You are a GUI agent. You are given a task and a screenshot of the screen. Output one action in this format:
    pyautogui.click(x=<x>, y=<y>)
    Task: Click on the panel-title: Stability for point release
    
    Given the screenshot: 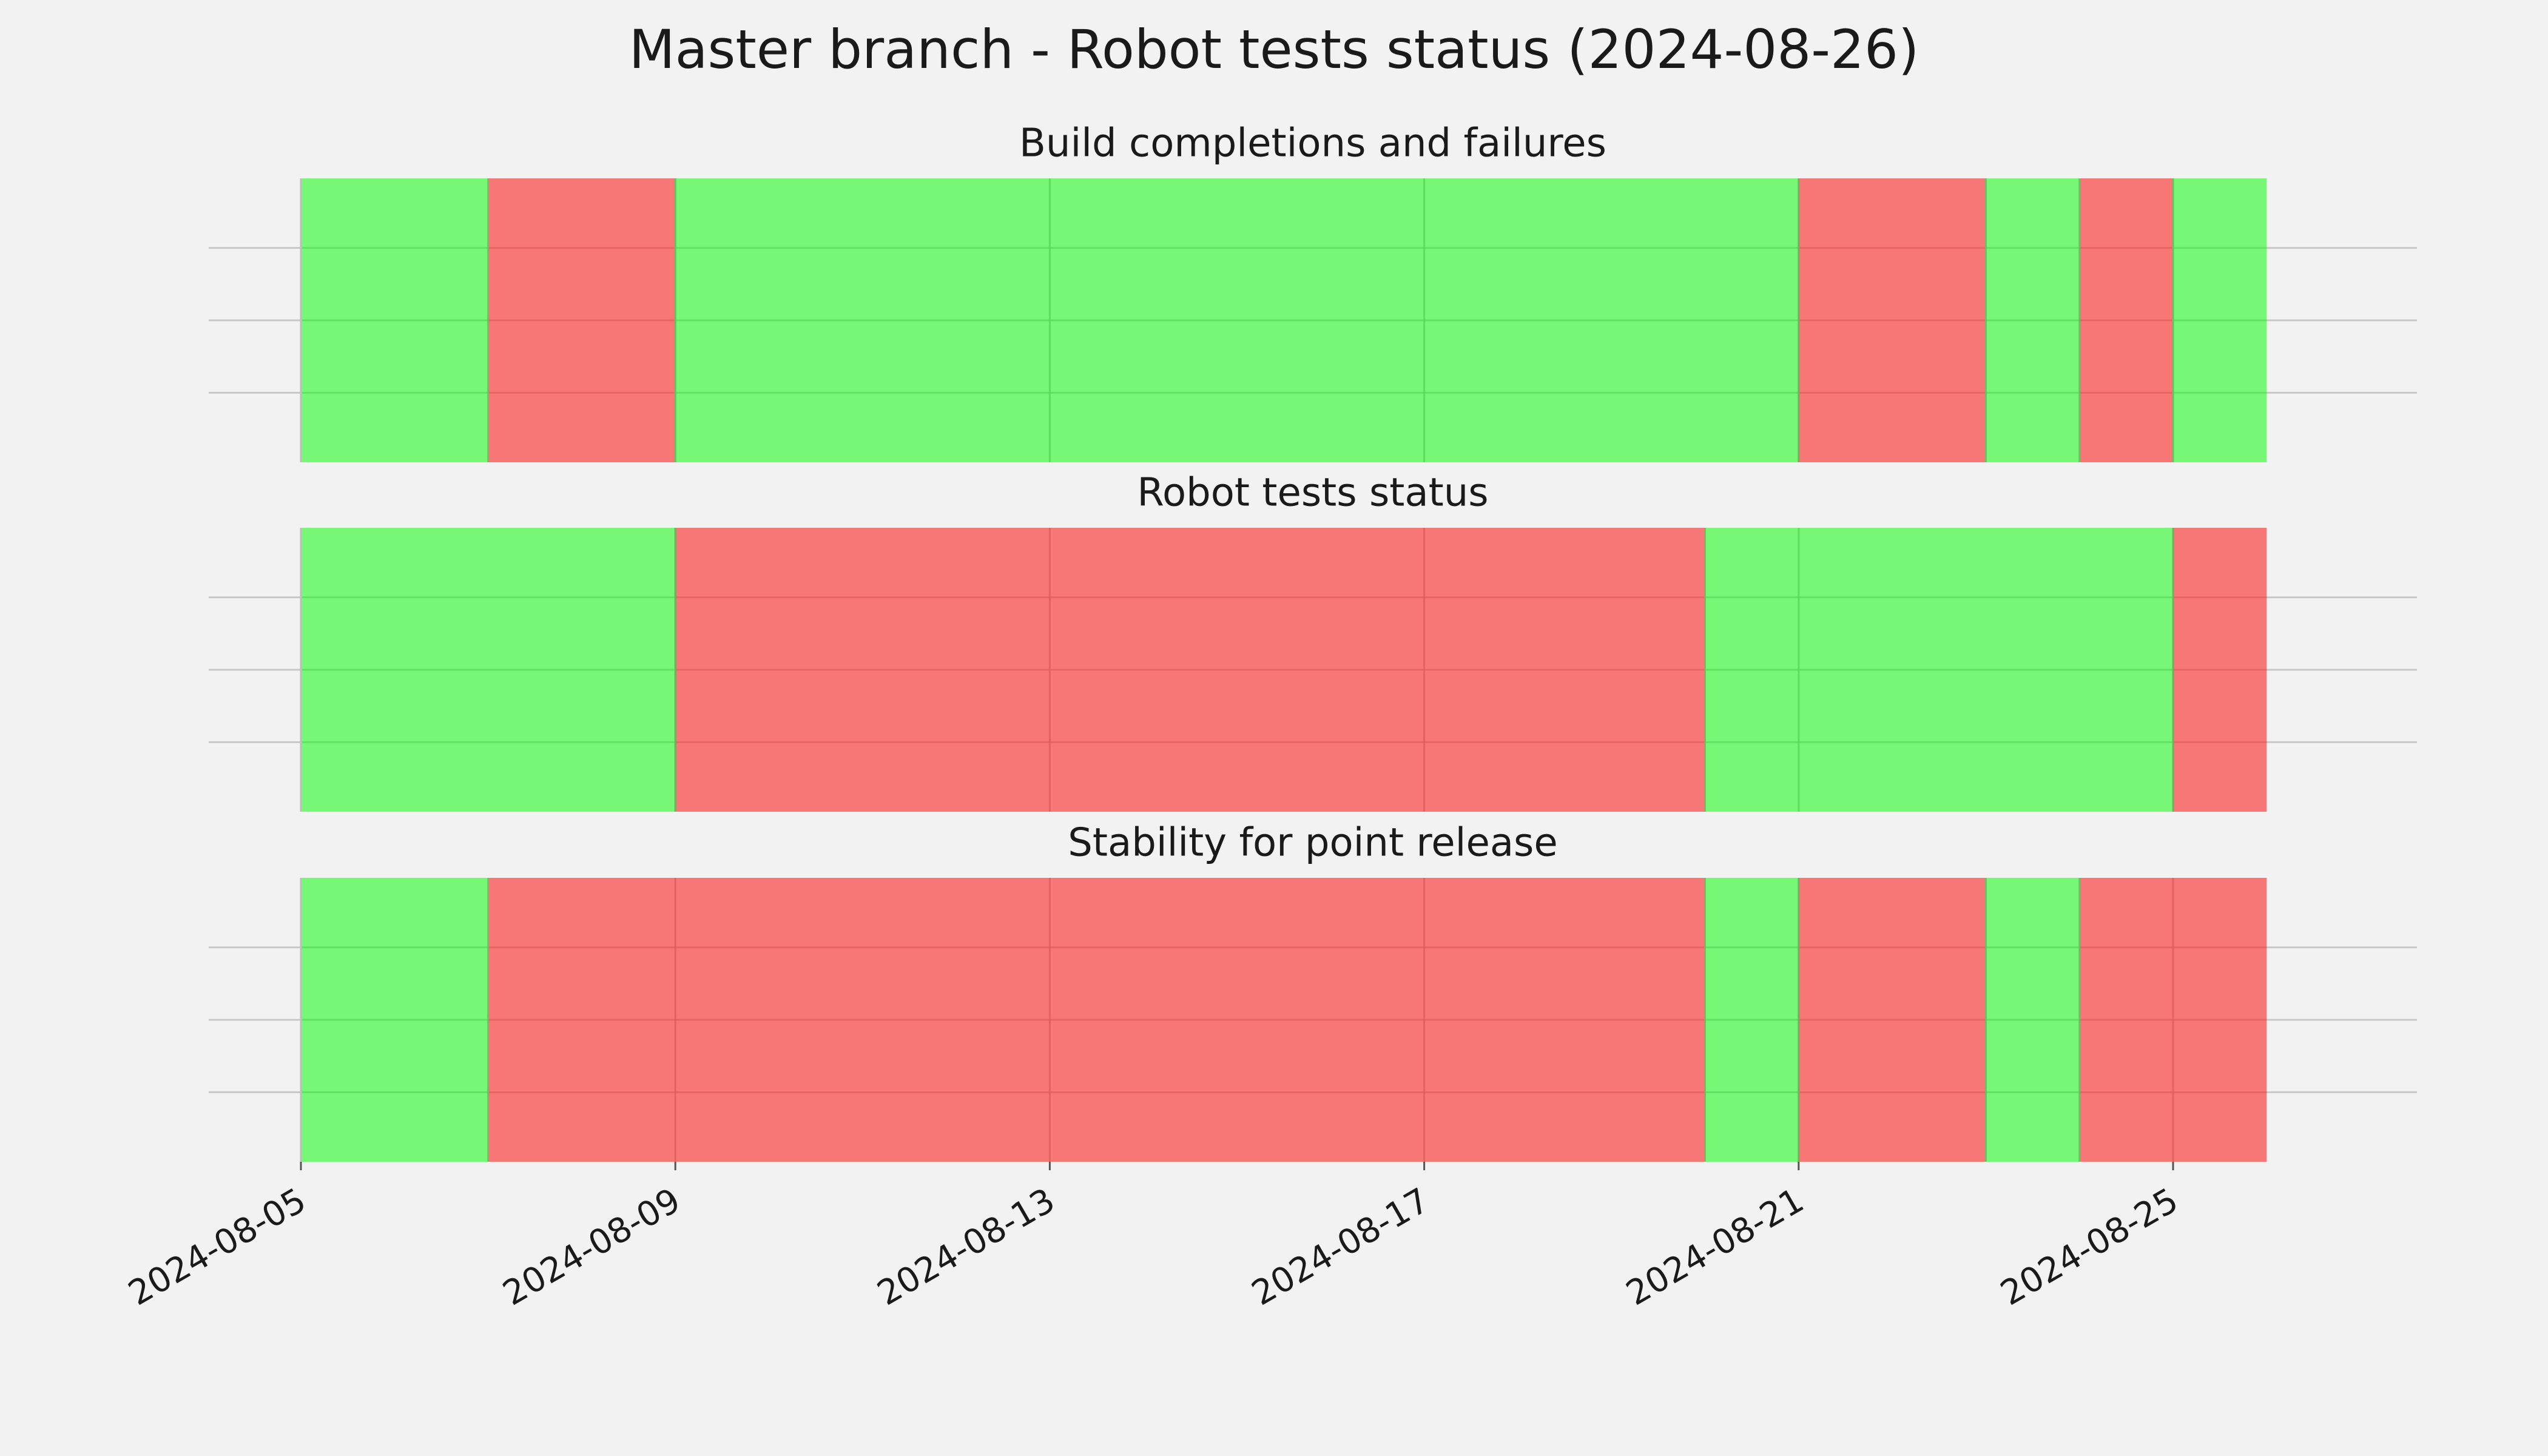 What is the action you would take?
    pyautogui.click(x=1313, y=843)
    